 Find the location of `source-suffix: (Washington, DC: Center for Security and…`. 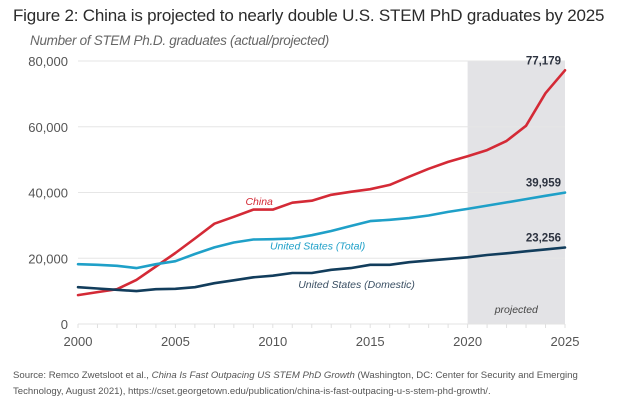

source-suffix: (Washington, DC: Center for Security and… is located at coordinates (295, 383).